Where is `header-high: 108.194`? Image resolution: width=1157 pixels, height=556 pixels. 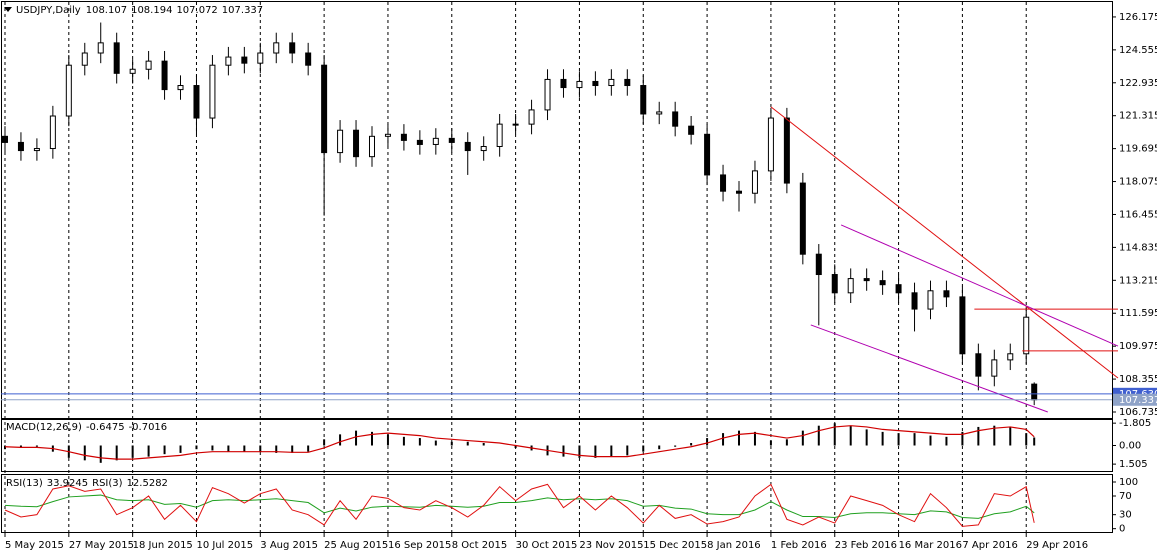
header-high: 108.194 is located at coordinates (151, 10).